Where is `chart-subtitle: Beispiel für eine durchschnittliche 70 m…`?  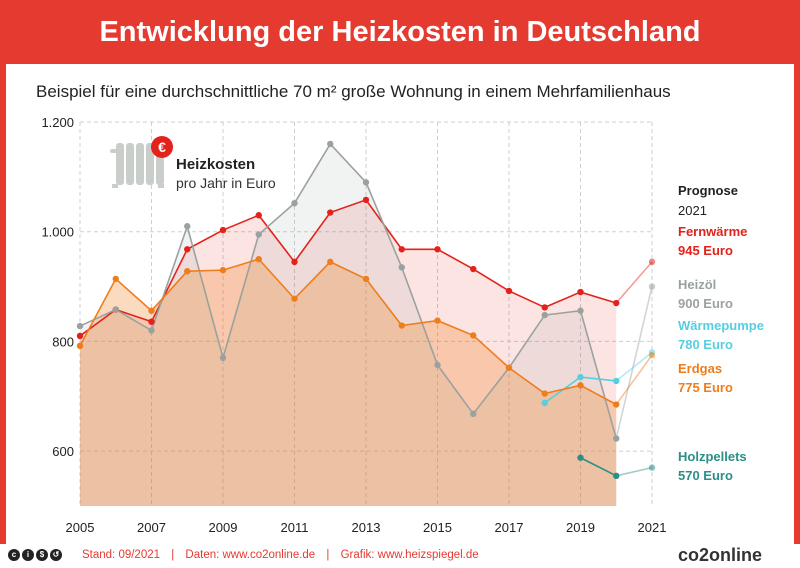 chart-subtitle: Beispiel für eine durchschnittliche 70 m… is located at coordinates (353, 91).